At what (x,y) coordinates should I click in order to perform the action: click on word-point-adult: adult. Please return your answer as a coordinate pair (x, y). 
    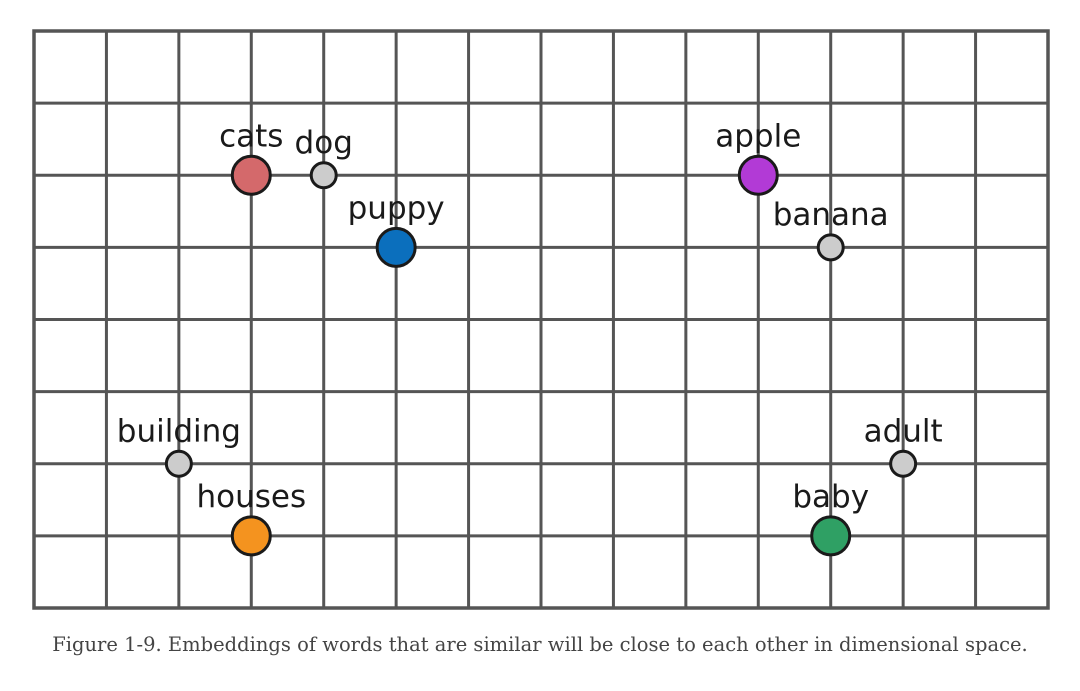
    Looking at the image, I should click on (903, 445).